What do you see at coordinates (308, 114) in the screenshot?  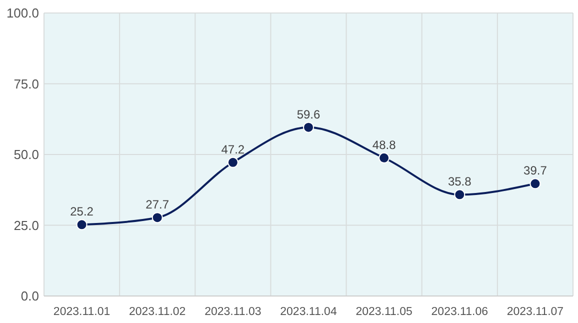 I see `data-label: 59.6` at bounding box center [308, 114].